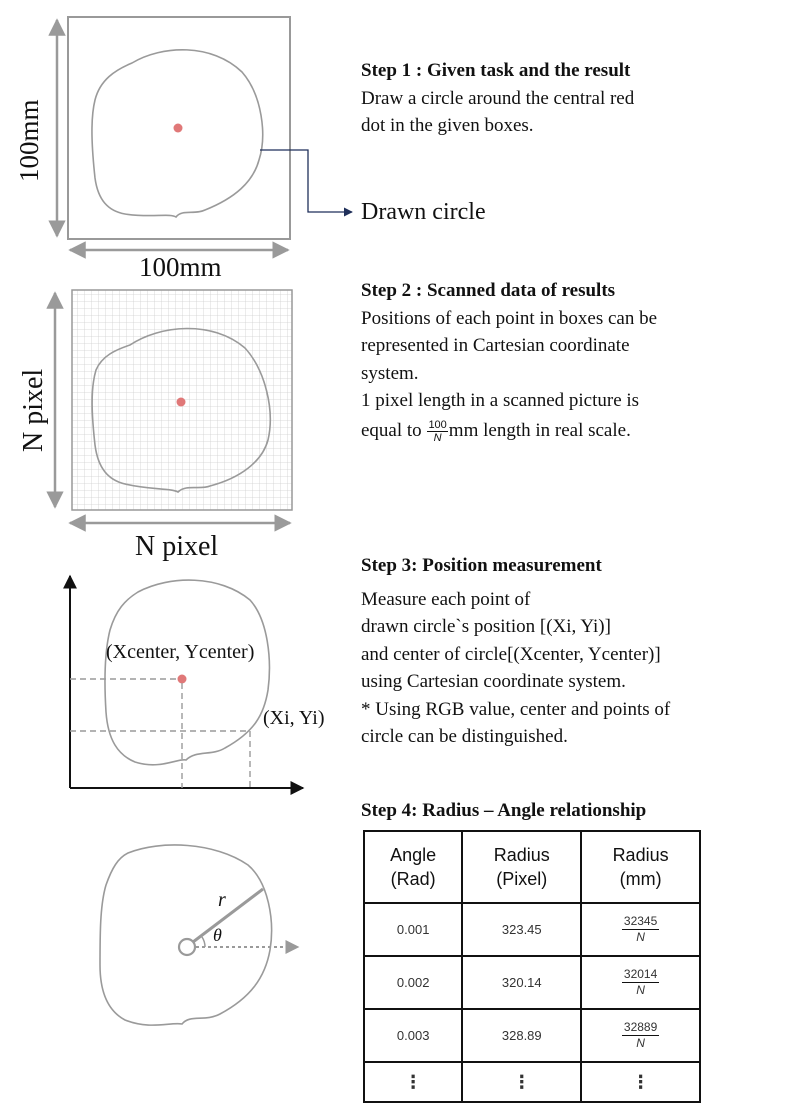 The height and width of the screenshot is (1107, 788). Describe the element at coordinates (180, 267) in the screenshot. I see `panel1-horizontal-label: 100mm` at that location.